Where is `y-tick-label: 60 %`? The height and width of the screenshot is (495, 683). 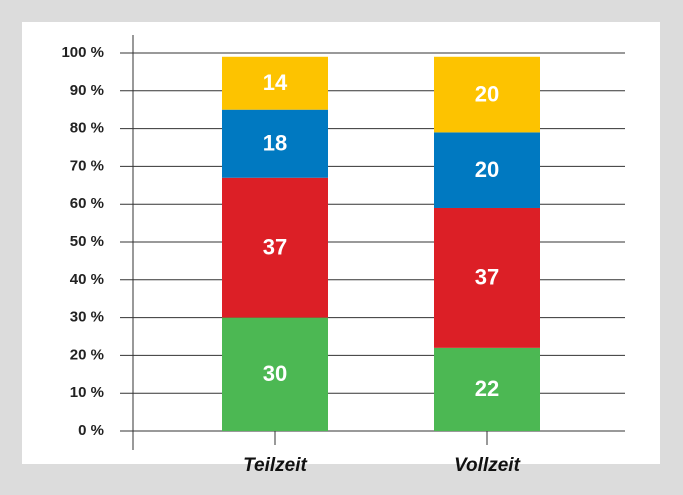
y-tick-label: 60 % is located at coordinates (87, 203).